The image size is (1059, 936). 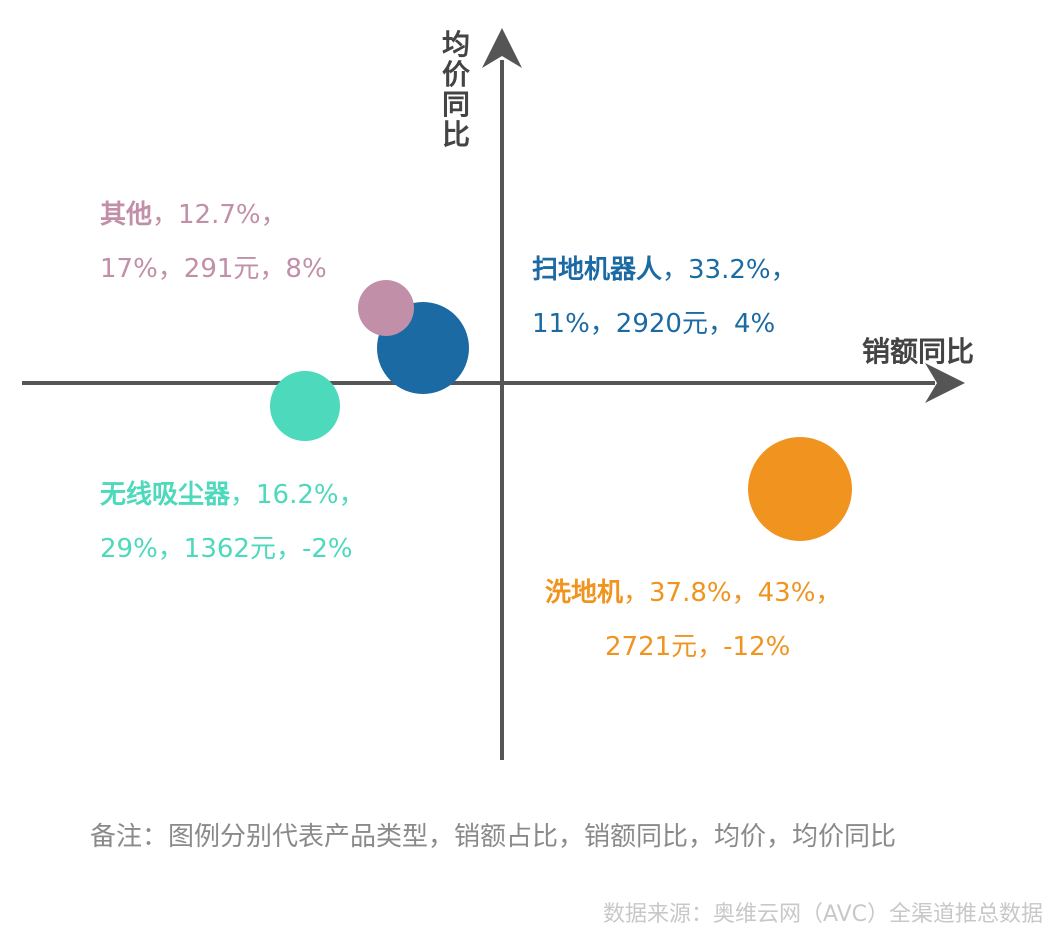 I want to click on bubble-label-floor-washer: 洗地机，37.8%，43%， 2721元，-12%, so click(x=693, y=620).